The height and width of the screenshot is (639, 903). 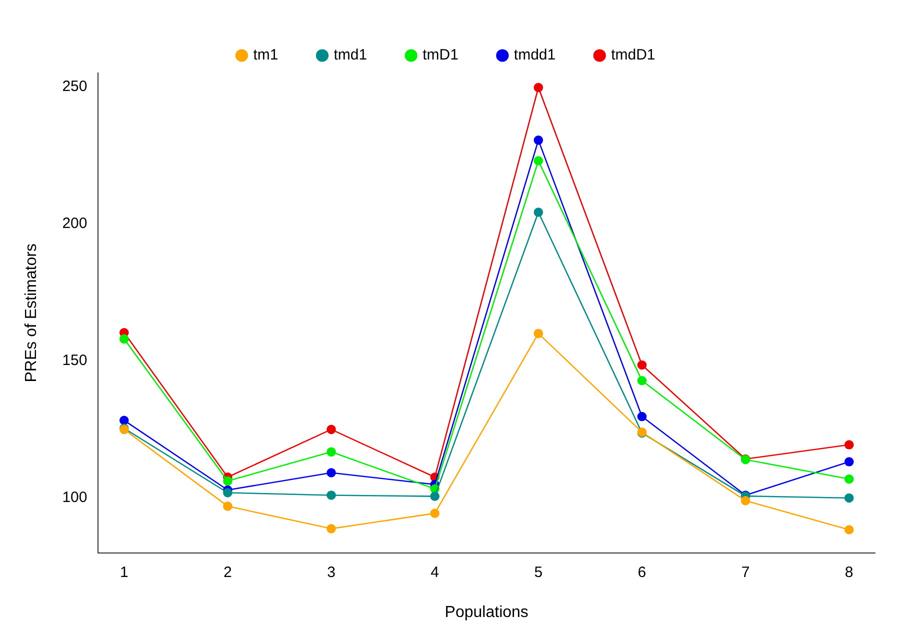 I want to click on legend-label: tmdD1, so click(x=633, y=55).